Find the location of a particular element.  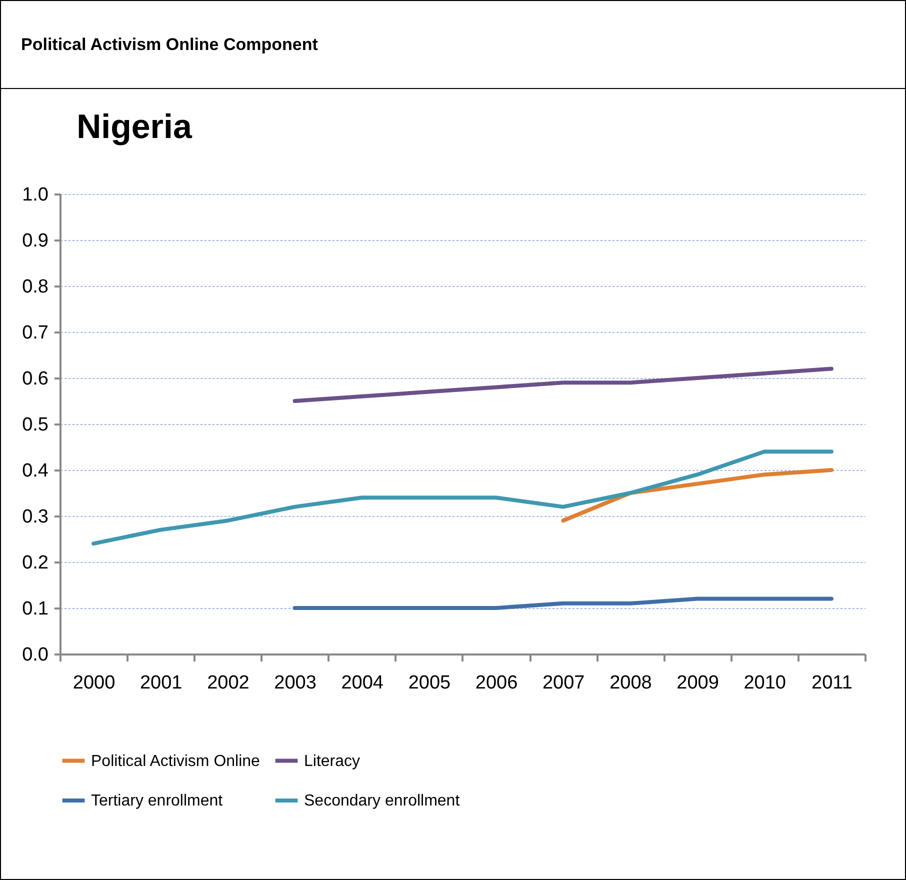

x-tick-label: 2008 is located at coordinates (631, 683).